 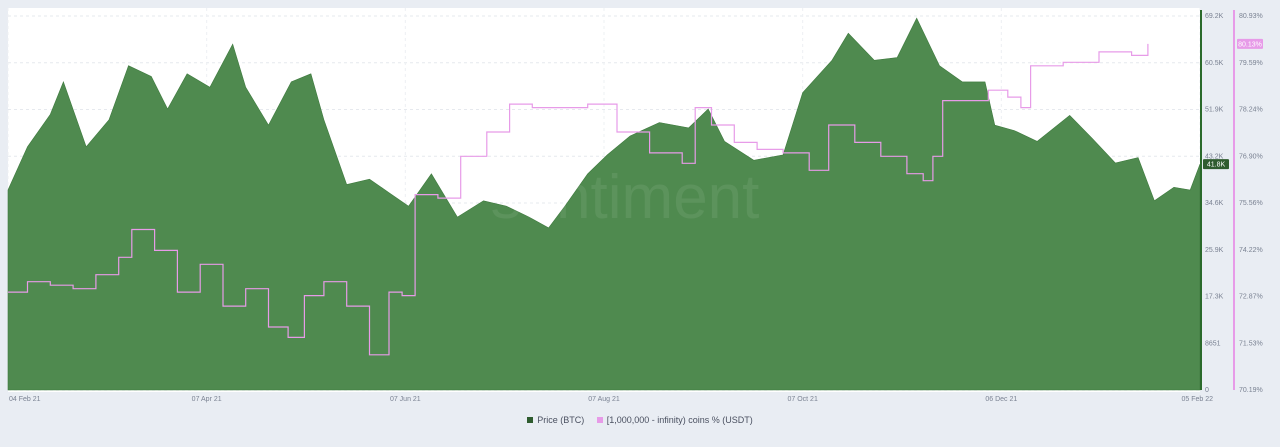 What do you see at coordinates (530, 420) in the screenshot?
I see `legend-swatch-price` at bounding box center [530, 420].